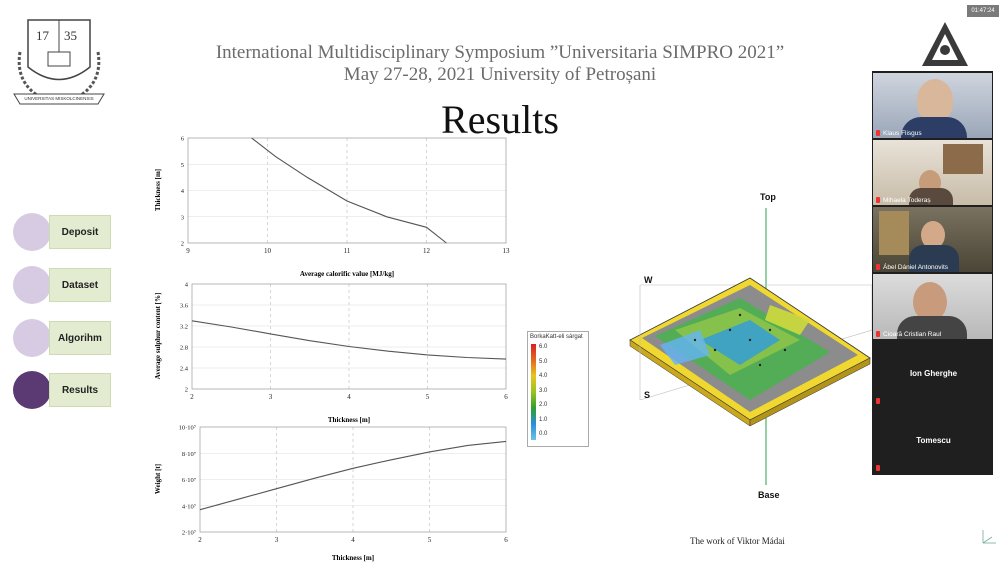 This screenshot has width=1004, height=565. Describe the element at coordinates (556, 337) in the screenshot. I see `legend-title: BorkaKatt-eli sárgat` at that location.